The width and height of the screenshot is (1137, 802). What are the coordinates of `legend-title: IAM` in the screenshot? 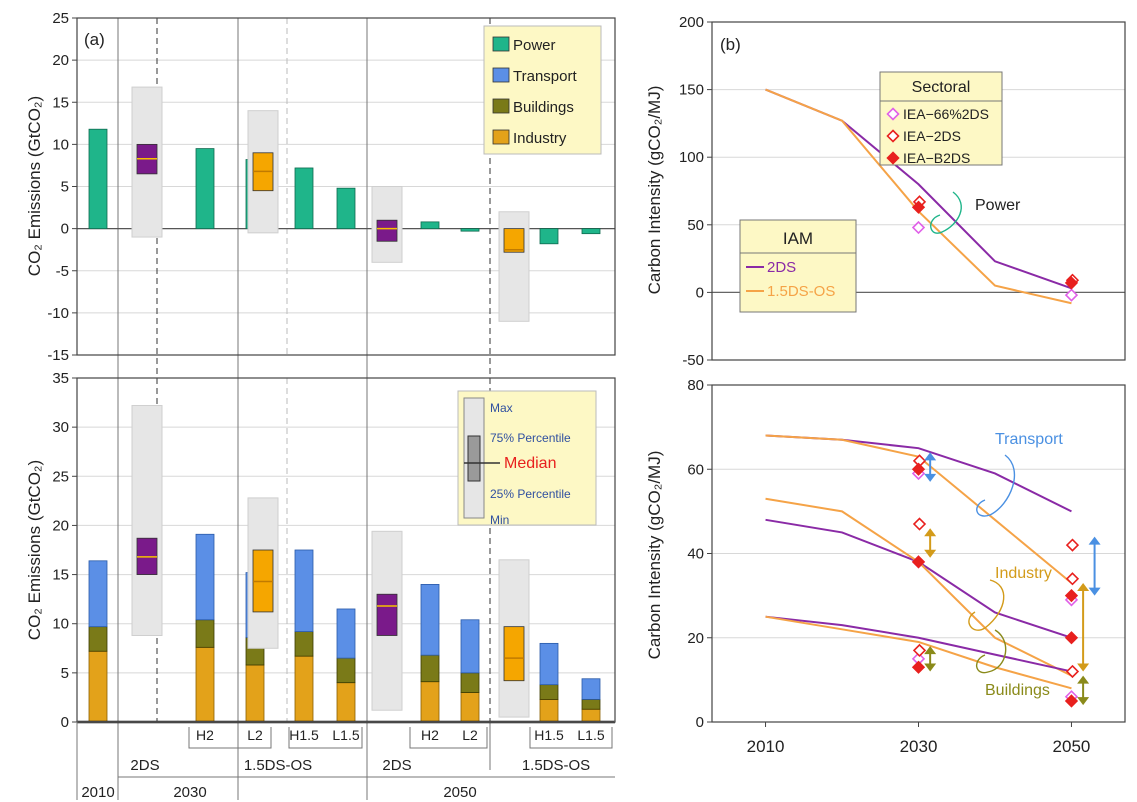 It's located at (798, 238).